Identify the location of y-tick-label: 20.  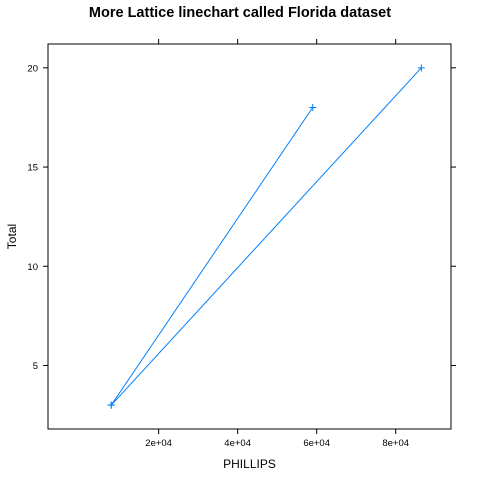
(32, 68).